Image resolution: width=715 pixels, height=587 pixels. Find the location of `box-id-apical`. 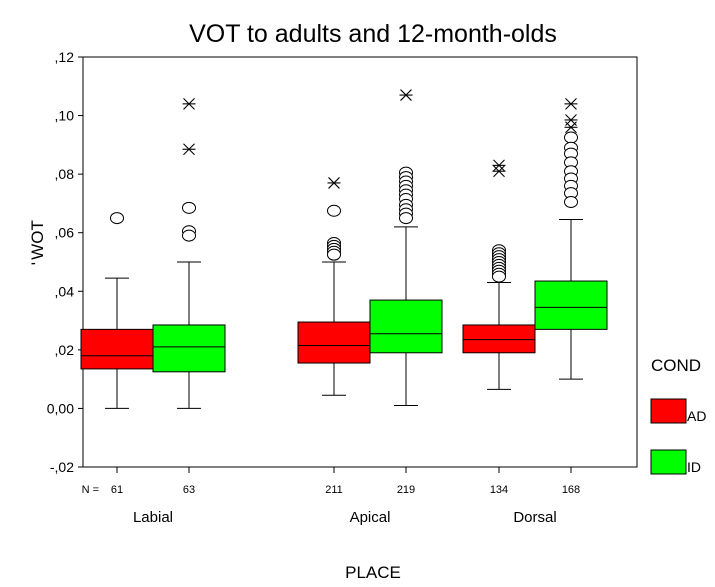

box-id-apical is located at coordinates (406, 247).